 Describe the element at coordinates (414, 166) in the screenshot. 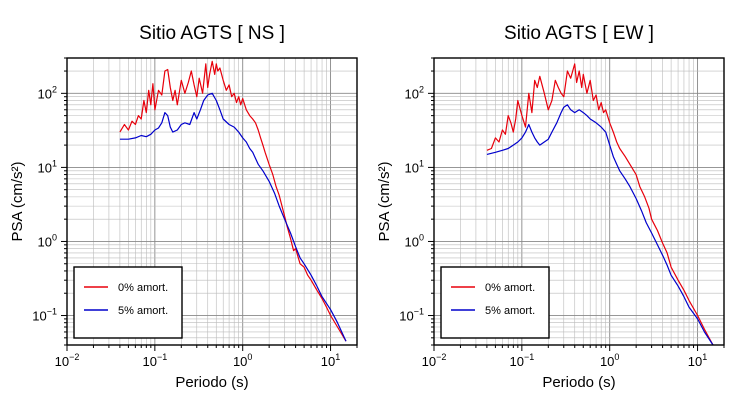

I see `chart-2-y-tick-label: 10¹` at that location.